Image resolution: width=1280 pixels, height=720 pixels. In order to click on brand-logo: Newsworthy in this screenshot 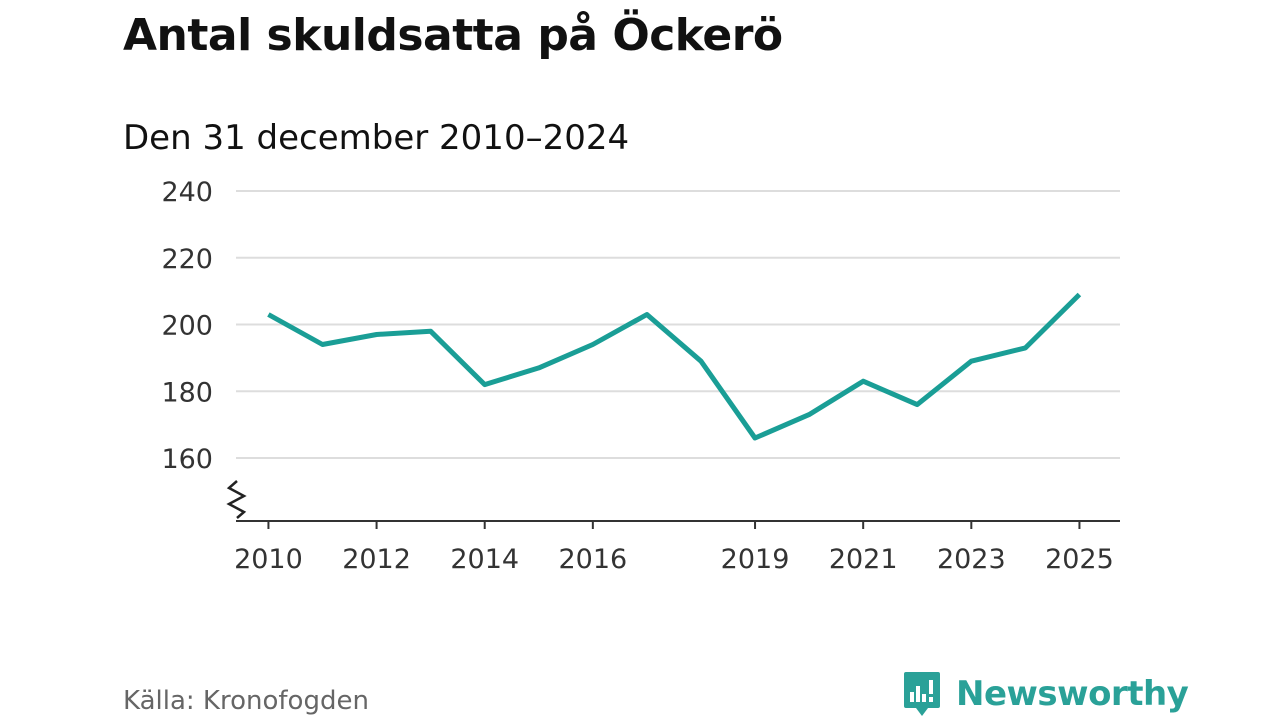, I will do `click(1045, 694)`.